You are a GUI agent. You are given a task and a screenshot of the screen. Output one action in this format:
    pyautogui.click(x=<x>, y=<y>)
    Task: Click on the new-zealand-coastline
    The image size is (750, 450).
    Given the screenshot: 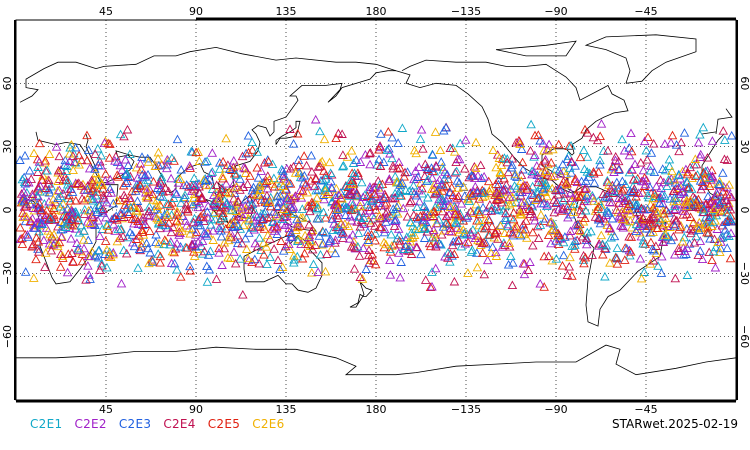 What is the action you would take?
    pyautogui.click(x=361, y=294)
    